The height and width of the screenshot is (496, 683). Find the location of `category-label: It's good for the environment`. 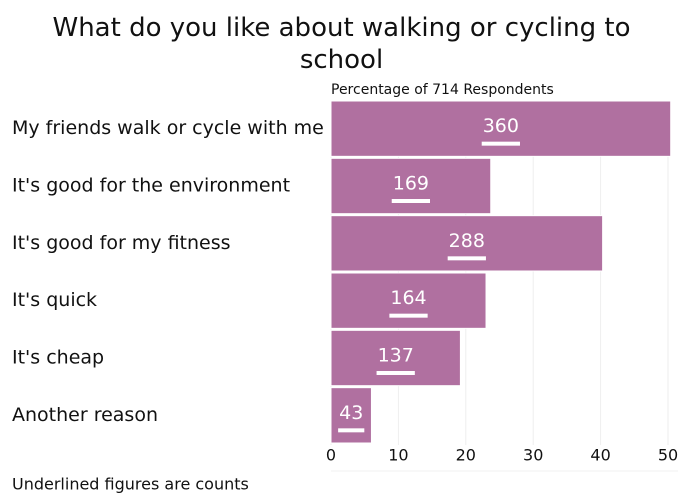

category-label: It's good for the environment is located at coordinates (151, 186).